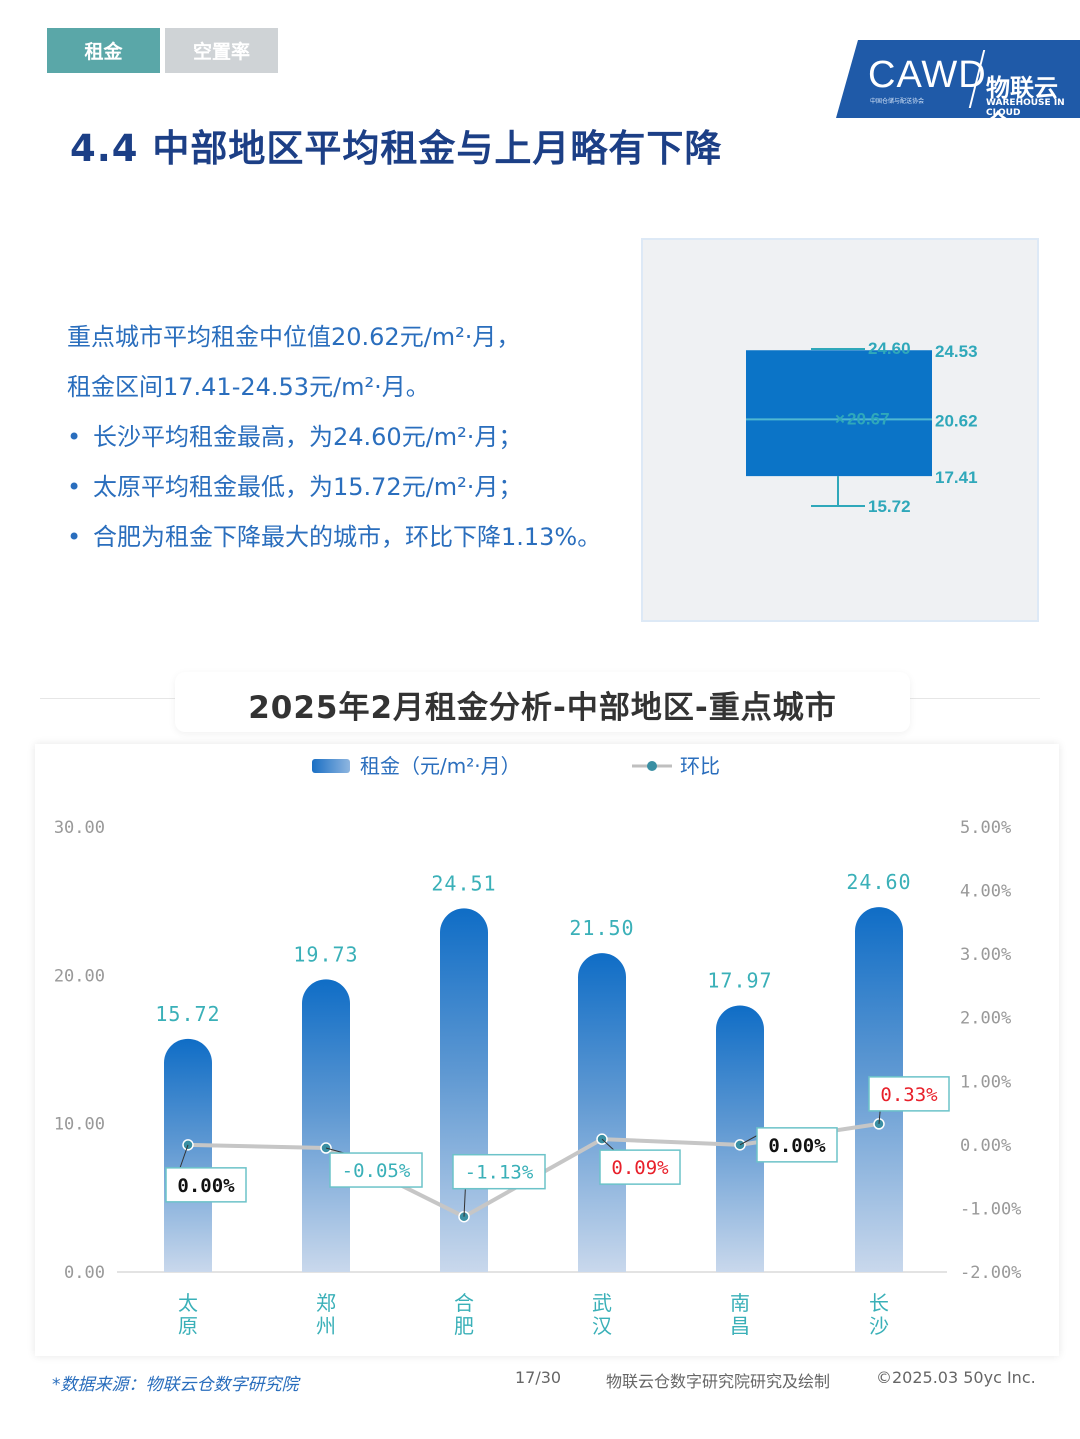 The height and width of the screenshot is (1439, 1080). Describe the element at coordinates (985, 892) in the screenshot. I see `y-right-tick-label: 4.00%` at that location.